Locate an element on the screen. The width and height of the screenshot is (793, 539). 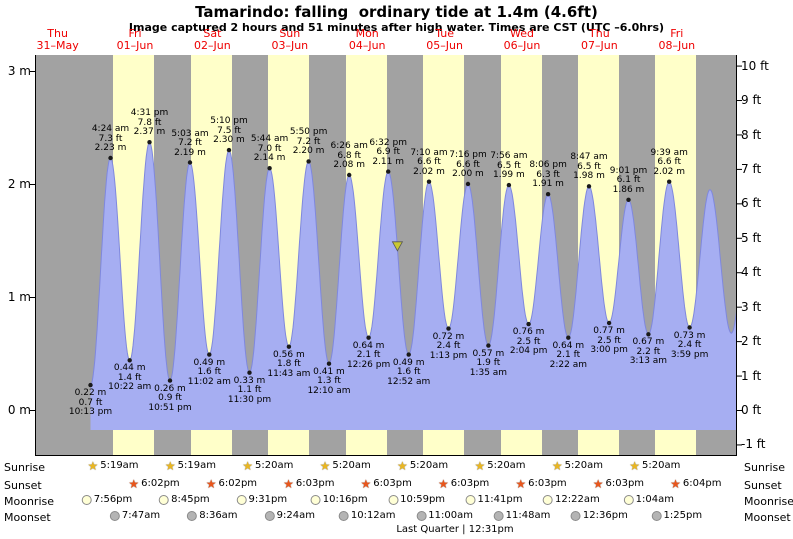
tide-event-label-high: 7:10 am 6.6 ft 2.02 m is located at coordinates (428, 163).